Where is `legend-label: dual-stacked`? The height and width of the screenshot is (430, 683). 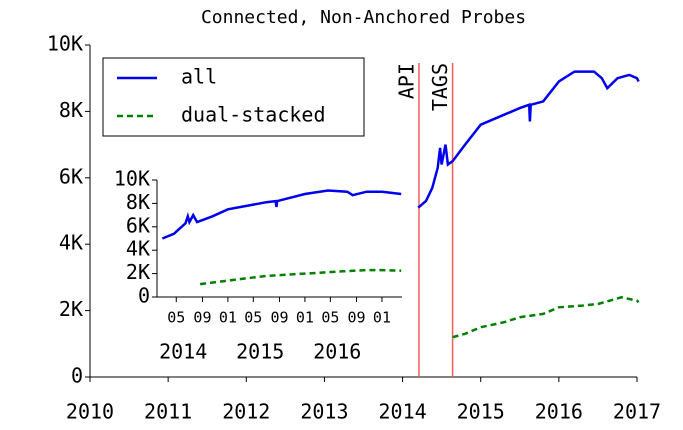 legend-label: dual-stacked is located at coordinates (253, 115).